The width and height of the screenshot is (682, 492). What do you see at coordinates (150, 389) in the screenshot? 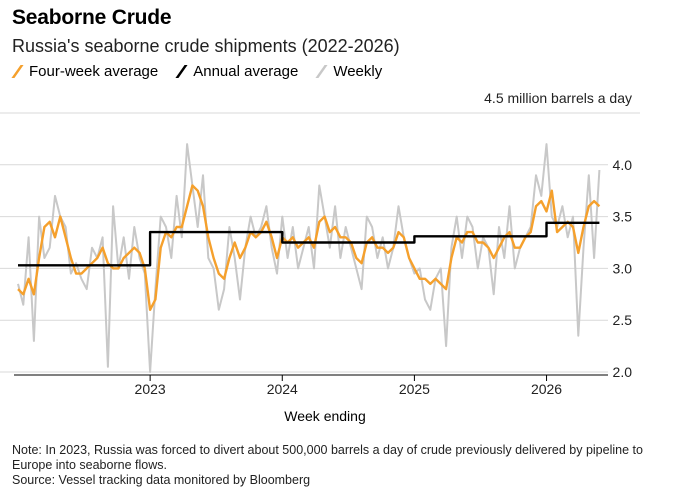
I see `x-tick-label: 2023` at bounding box center [150, 389].